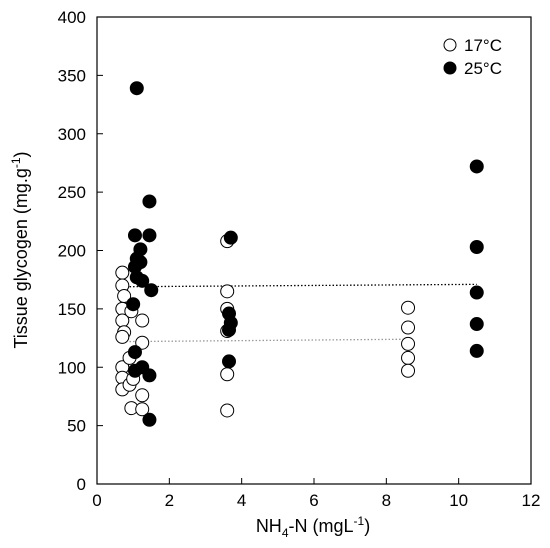 Image resolution: width=550 pixels, height=548 pixels. Describe the element at coordinates (313, 527) in the screenshot. I see `x-axis-title: NH4-N (mgL-1)` at that location.